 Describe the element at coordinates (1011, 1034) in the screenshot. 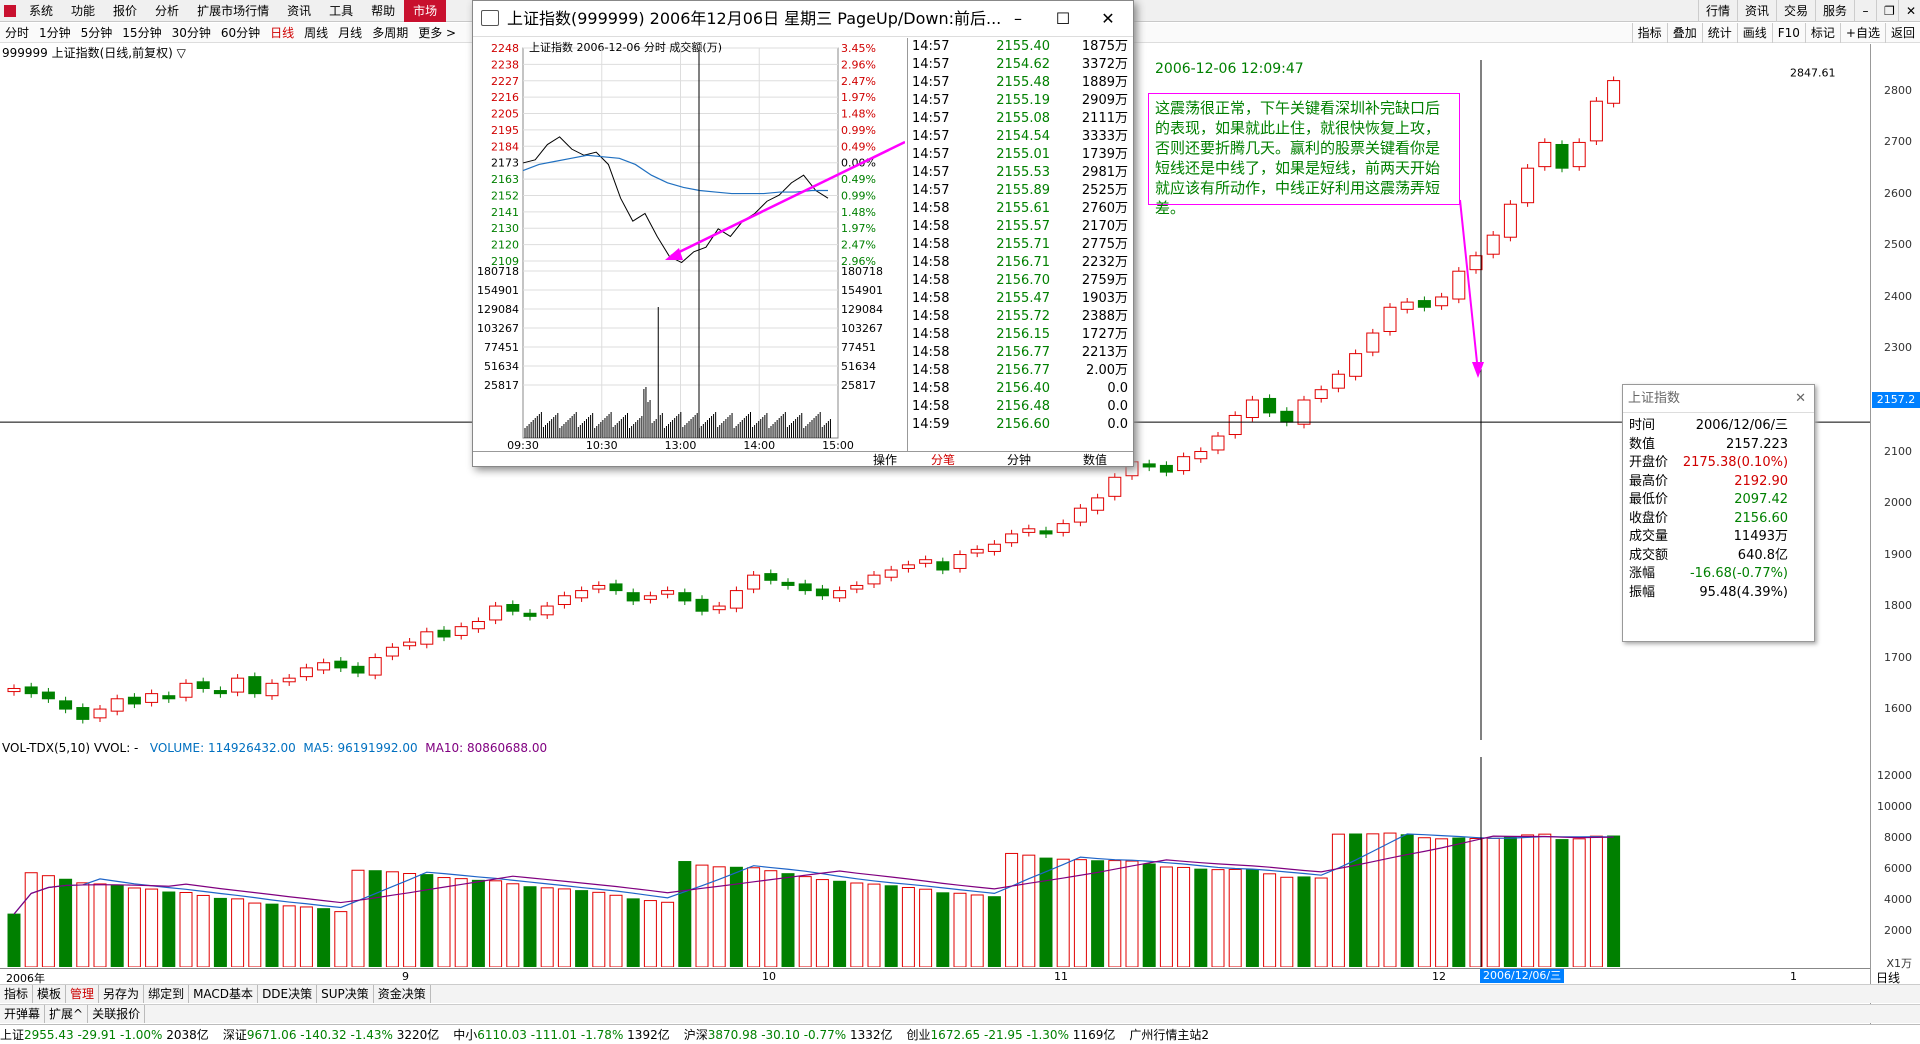

I see `index-quote-4: 创业1672.65 -21.95 -1.30% 1169亿` at that location.